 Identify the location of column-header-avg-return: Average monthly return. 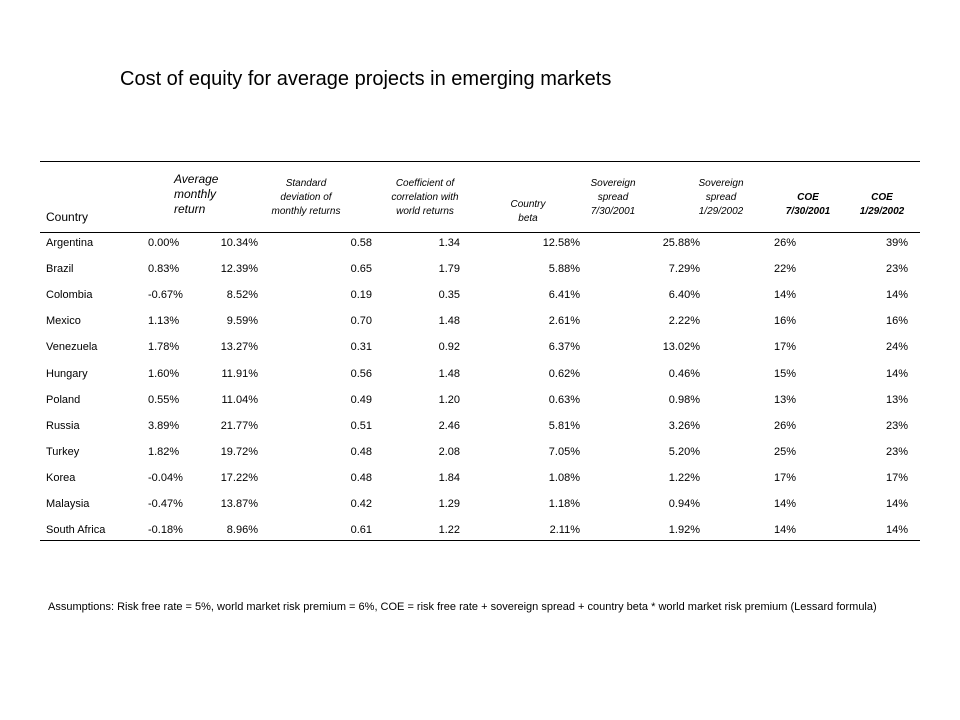
(196, 194).